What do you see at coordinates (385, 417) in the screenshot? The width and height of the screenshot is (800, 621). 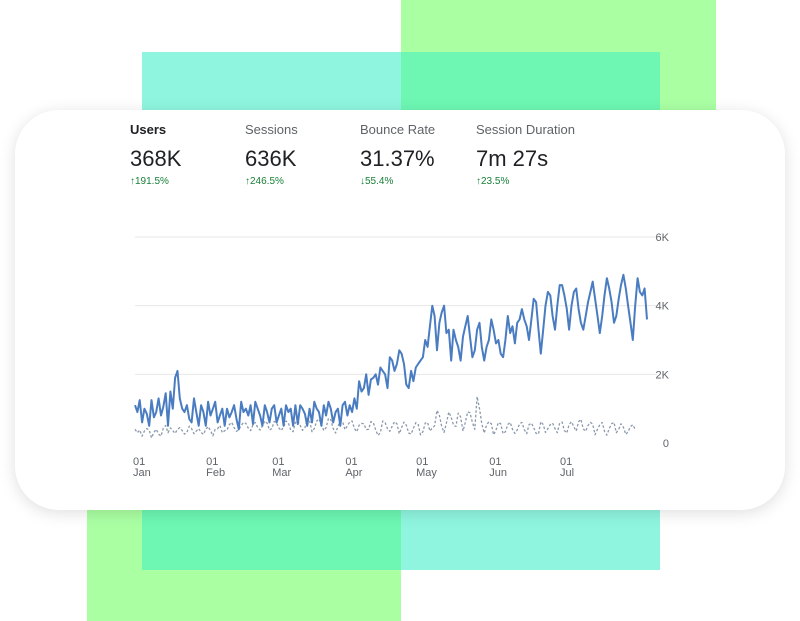 I see `series-line-compare` at bounding box center [385, 417].